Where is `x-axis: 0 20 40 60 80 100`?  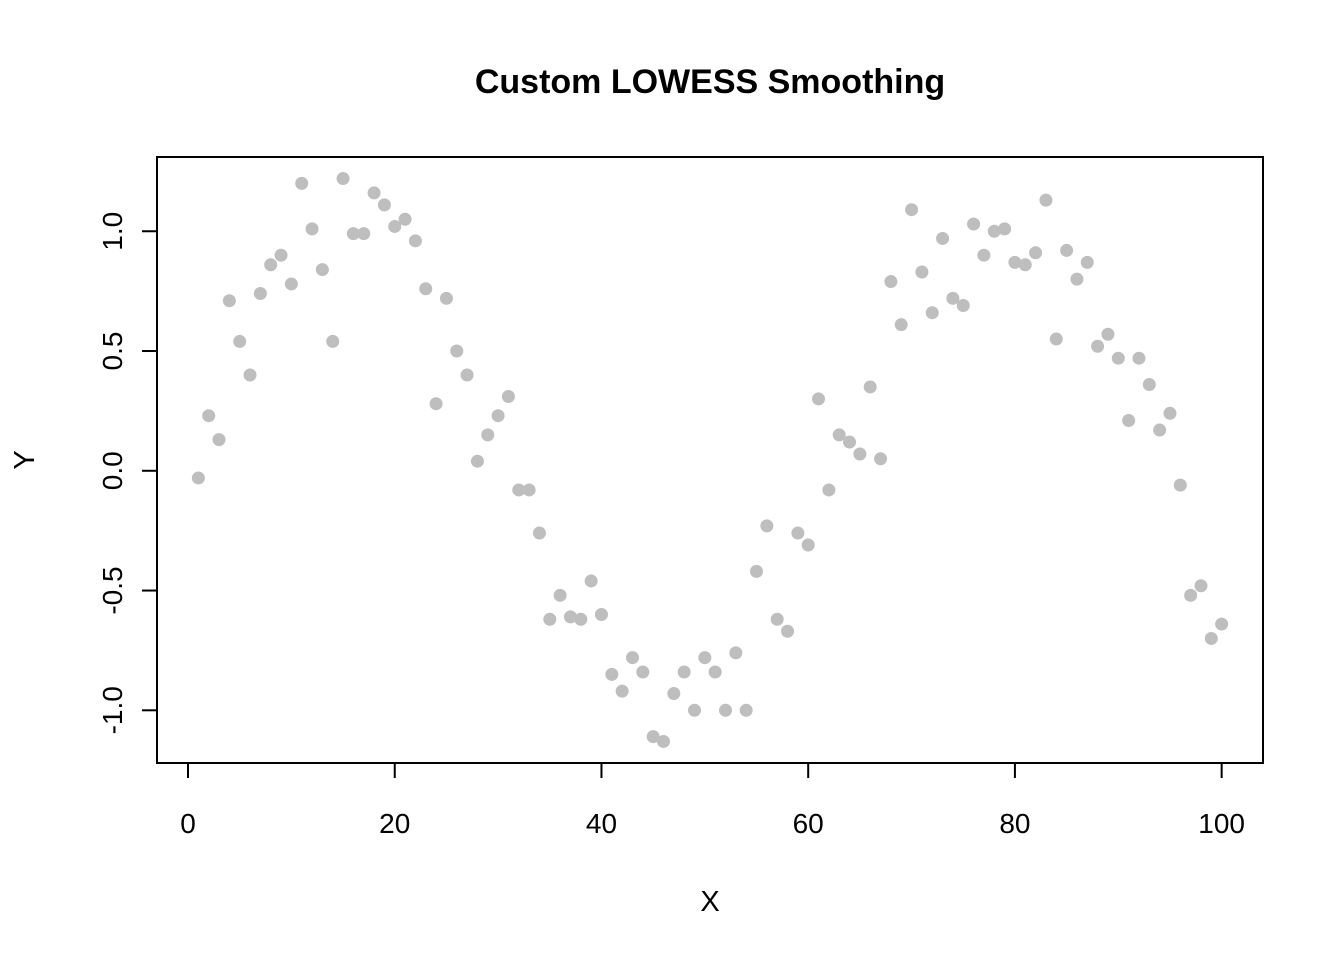 x-axis: 0 20 40 60 80 100 is located at coordinates (712, 801).